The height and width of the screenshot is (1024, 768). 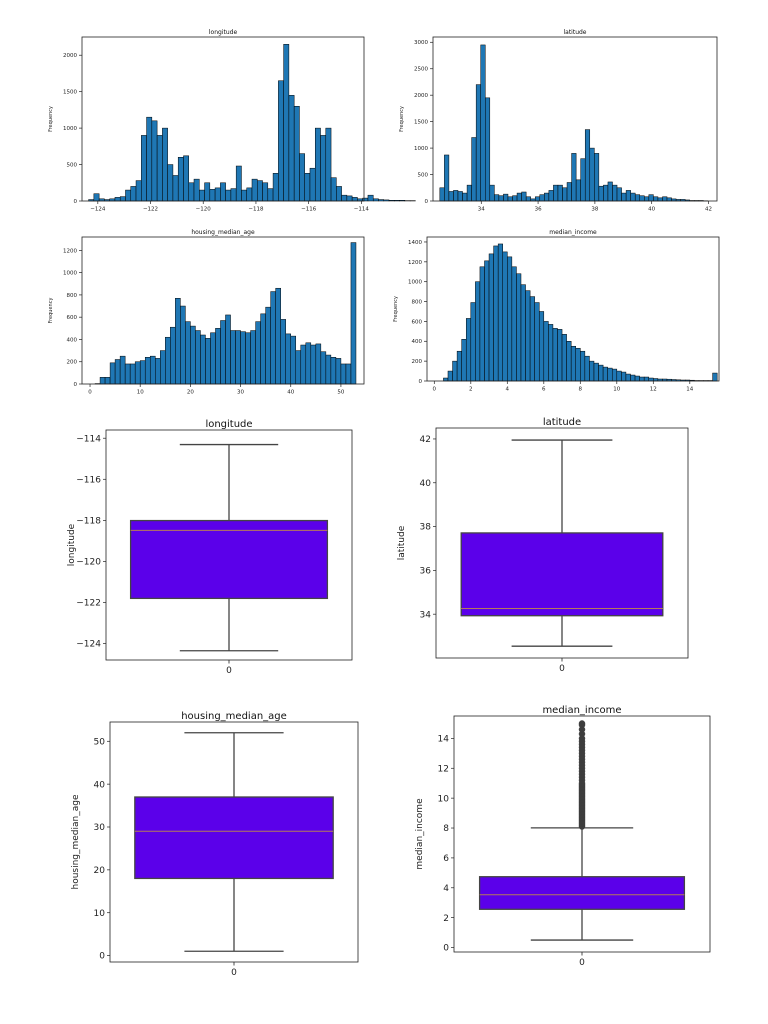 I want to click on y-tick-label: 1500, so click(x=70, y=93).